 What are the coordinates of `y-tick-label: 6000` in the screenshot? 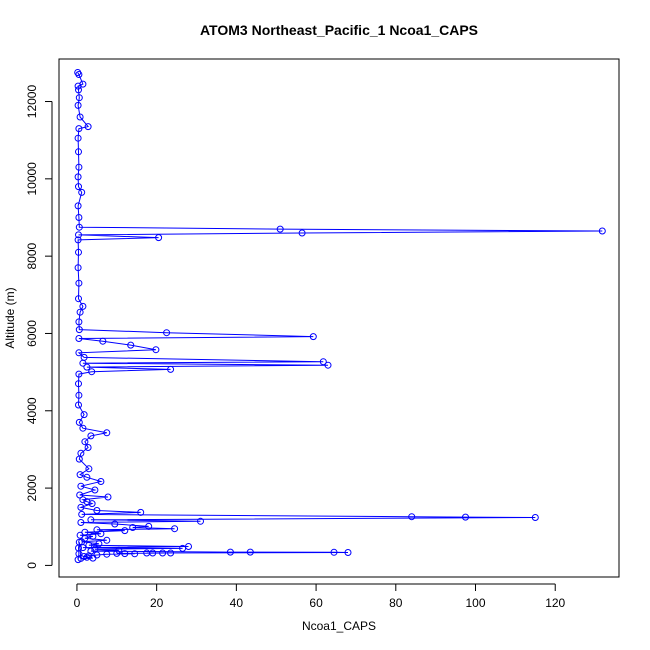 It's located at (32, 333).